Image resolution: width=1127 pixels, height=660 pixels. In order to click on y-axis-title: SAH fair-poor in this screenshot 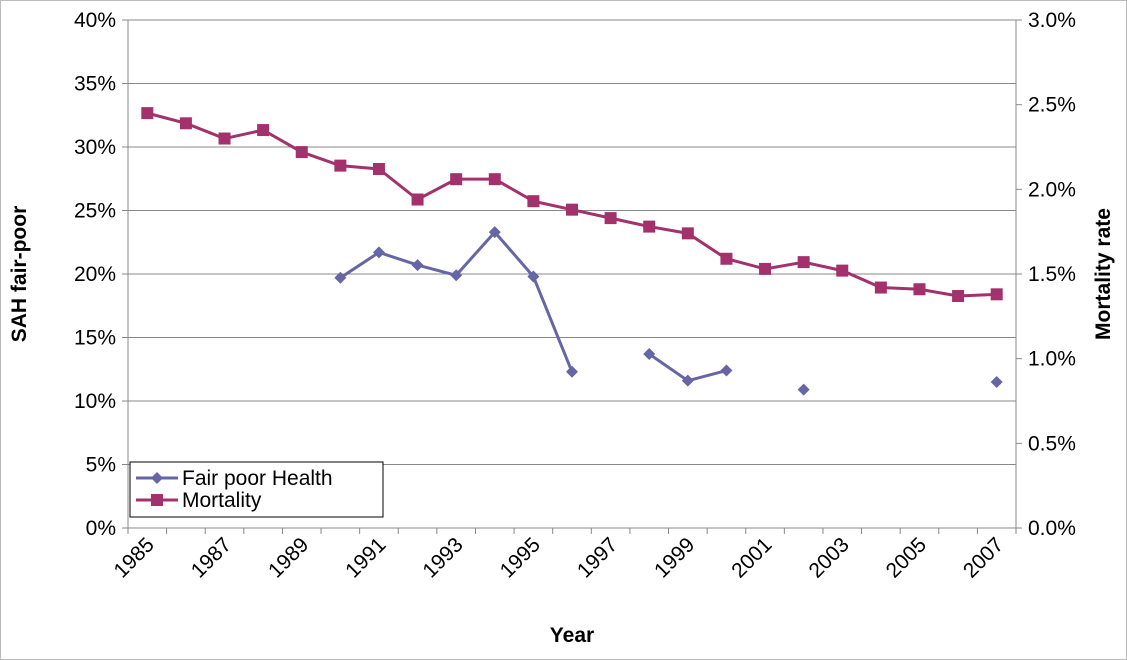, I will do `click(19, 274)`.